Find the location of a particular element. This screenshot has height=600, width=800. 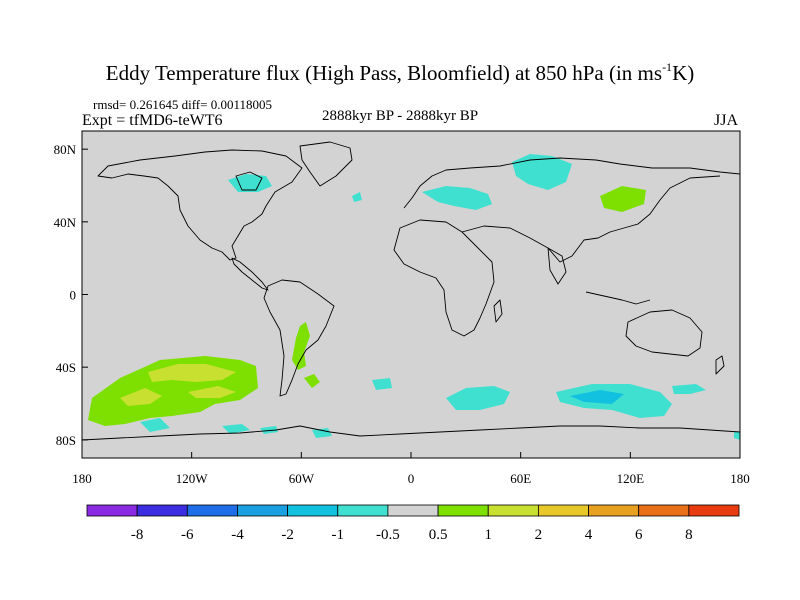

colorbar-label: -8 is located at coordinates (137, 535).